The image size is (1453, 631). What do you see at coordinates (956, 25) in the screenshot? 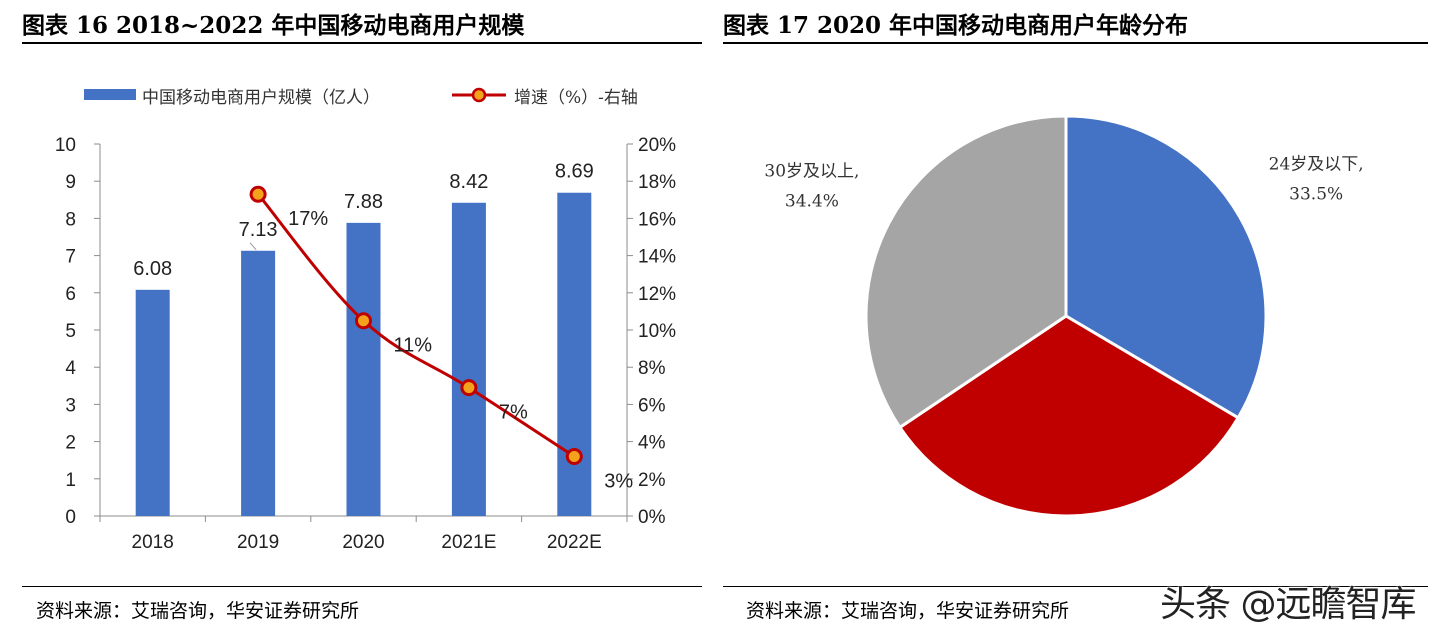
I see `right-figure-title: 图表 17 2020 年中国移动电商用户年龄分布` at bounding box center [956, 25].